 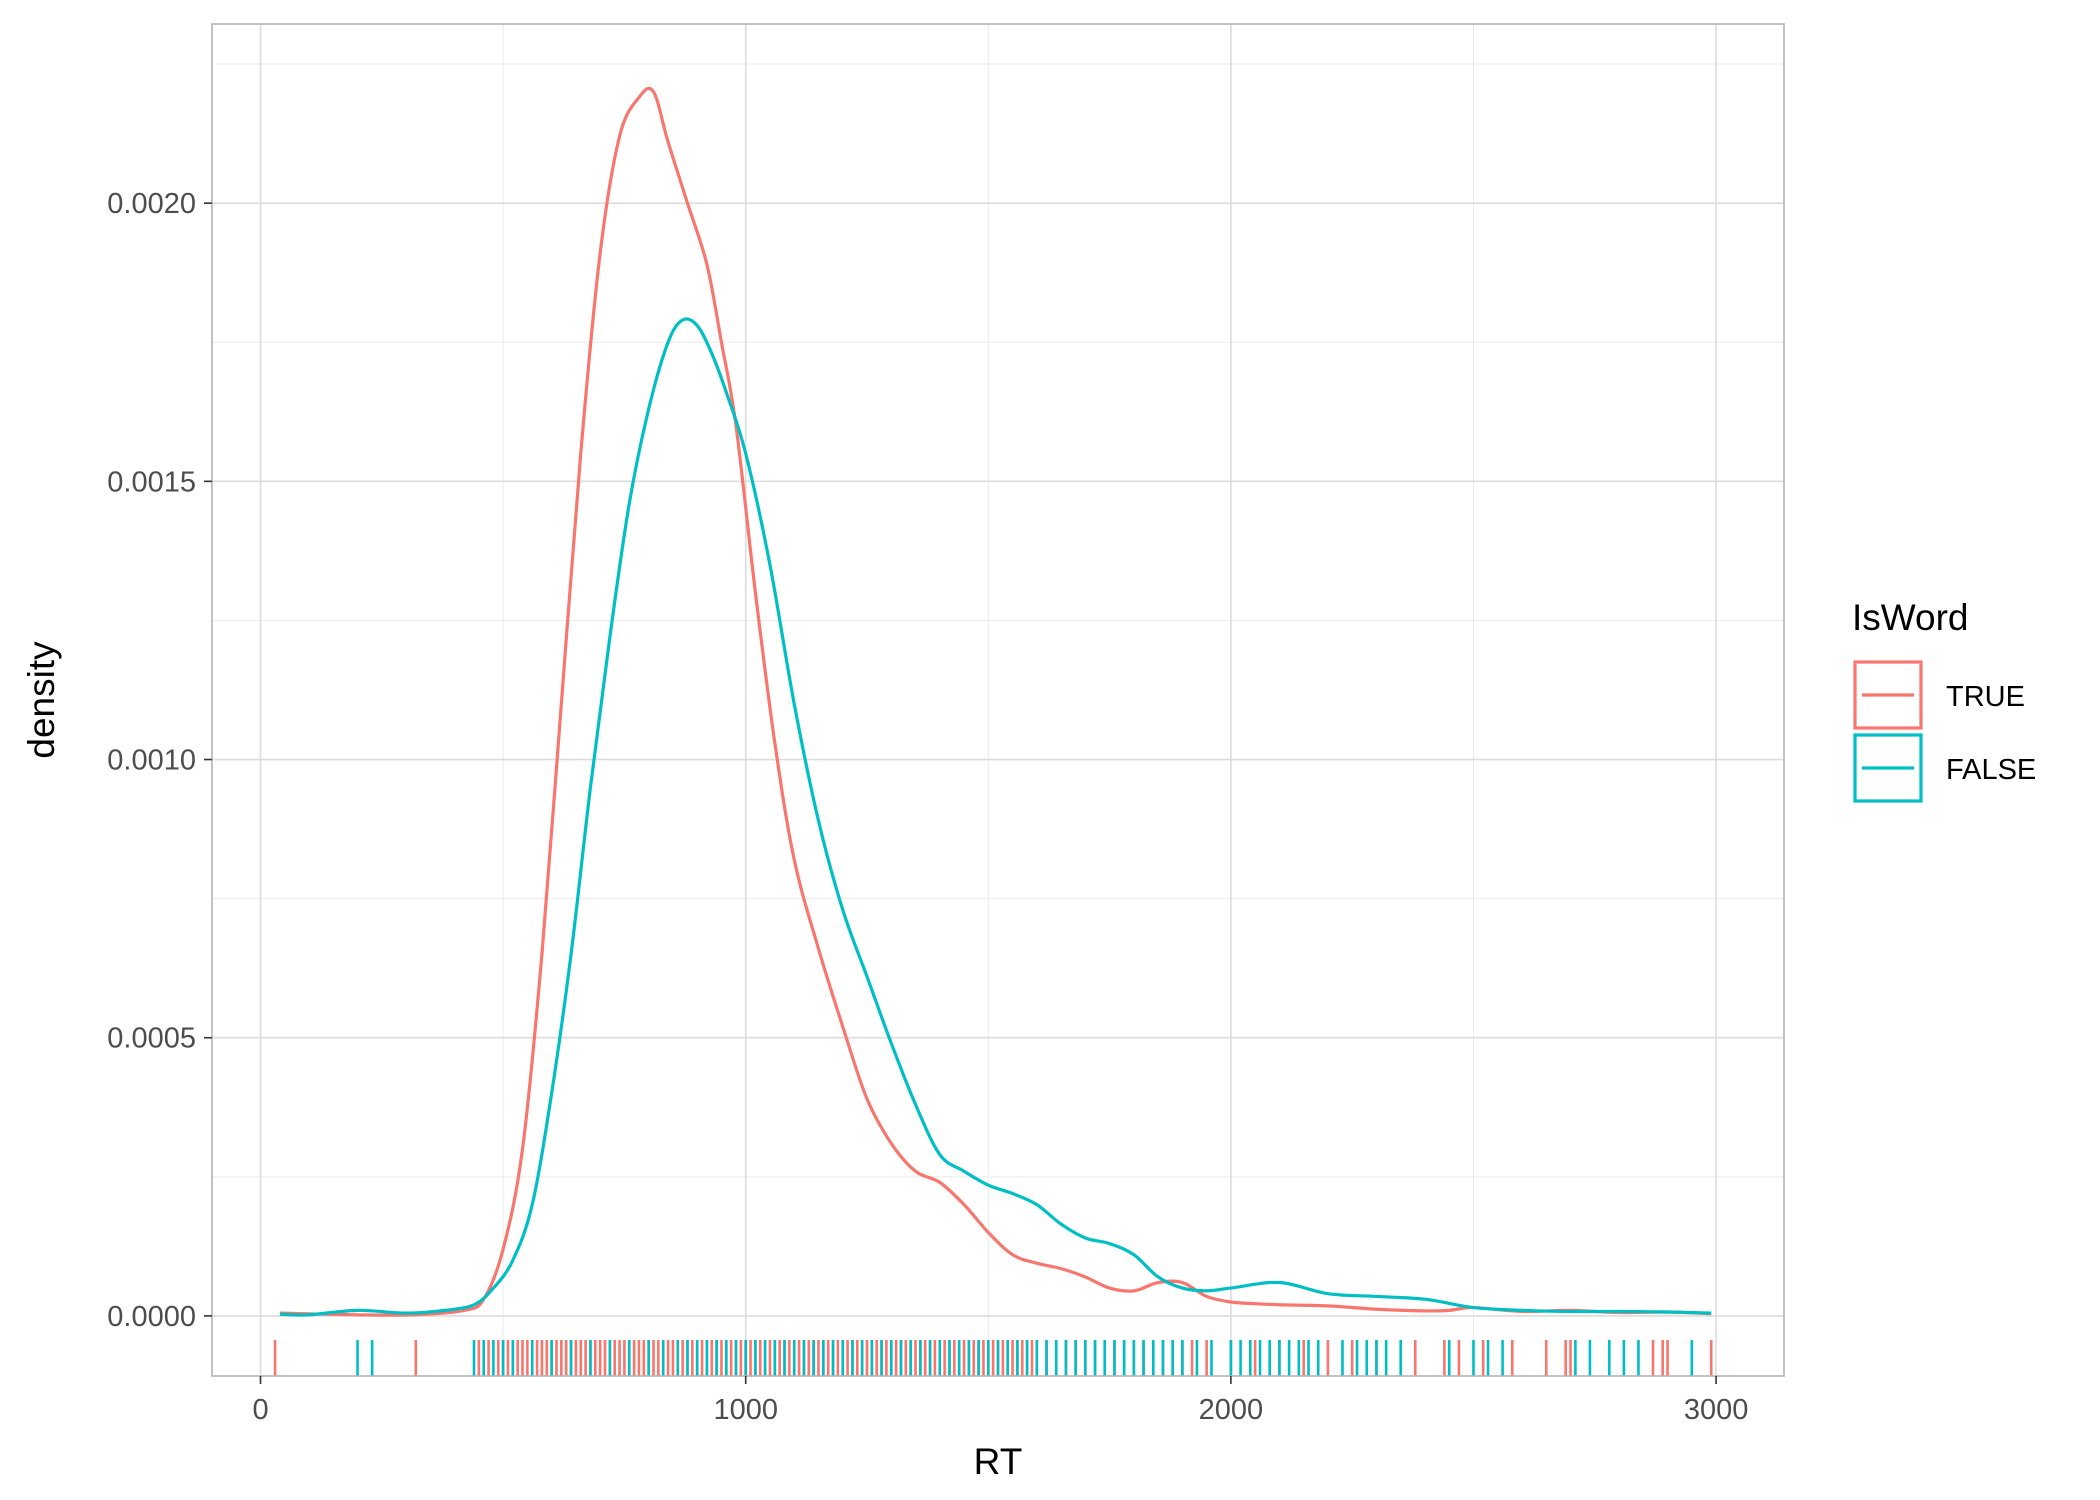 What do you see at coordinates (151, 482) in the screenshot?
I see `y-tick-label: 0.0015` at bounding box center [151, 482].